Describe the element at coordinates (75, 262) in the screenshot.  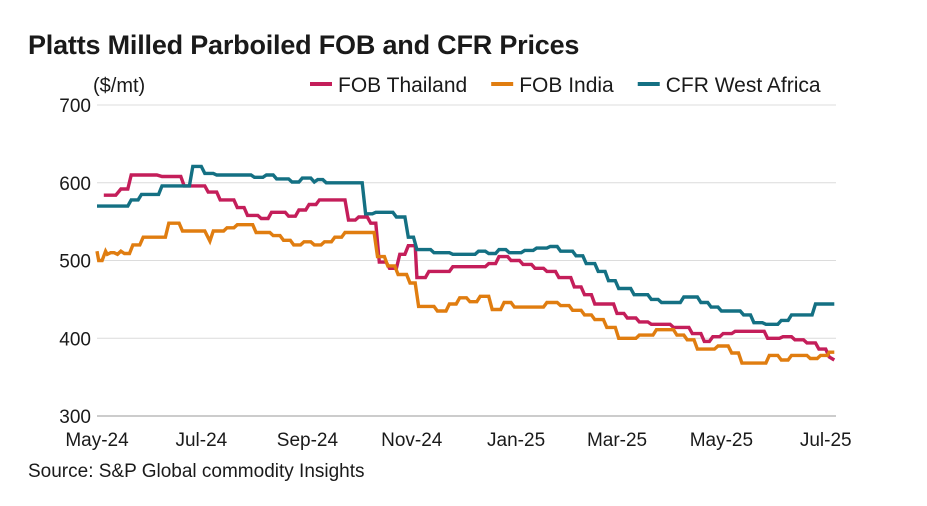
I see `y-tick-label: 500` at that location.